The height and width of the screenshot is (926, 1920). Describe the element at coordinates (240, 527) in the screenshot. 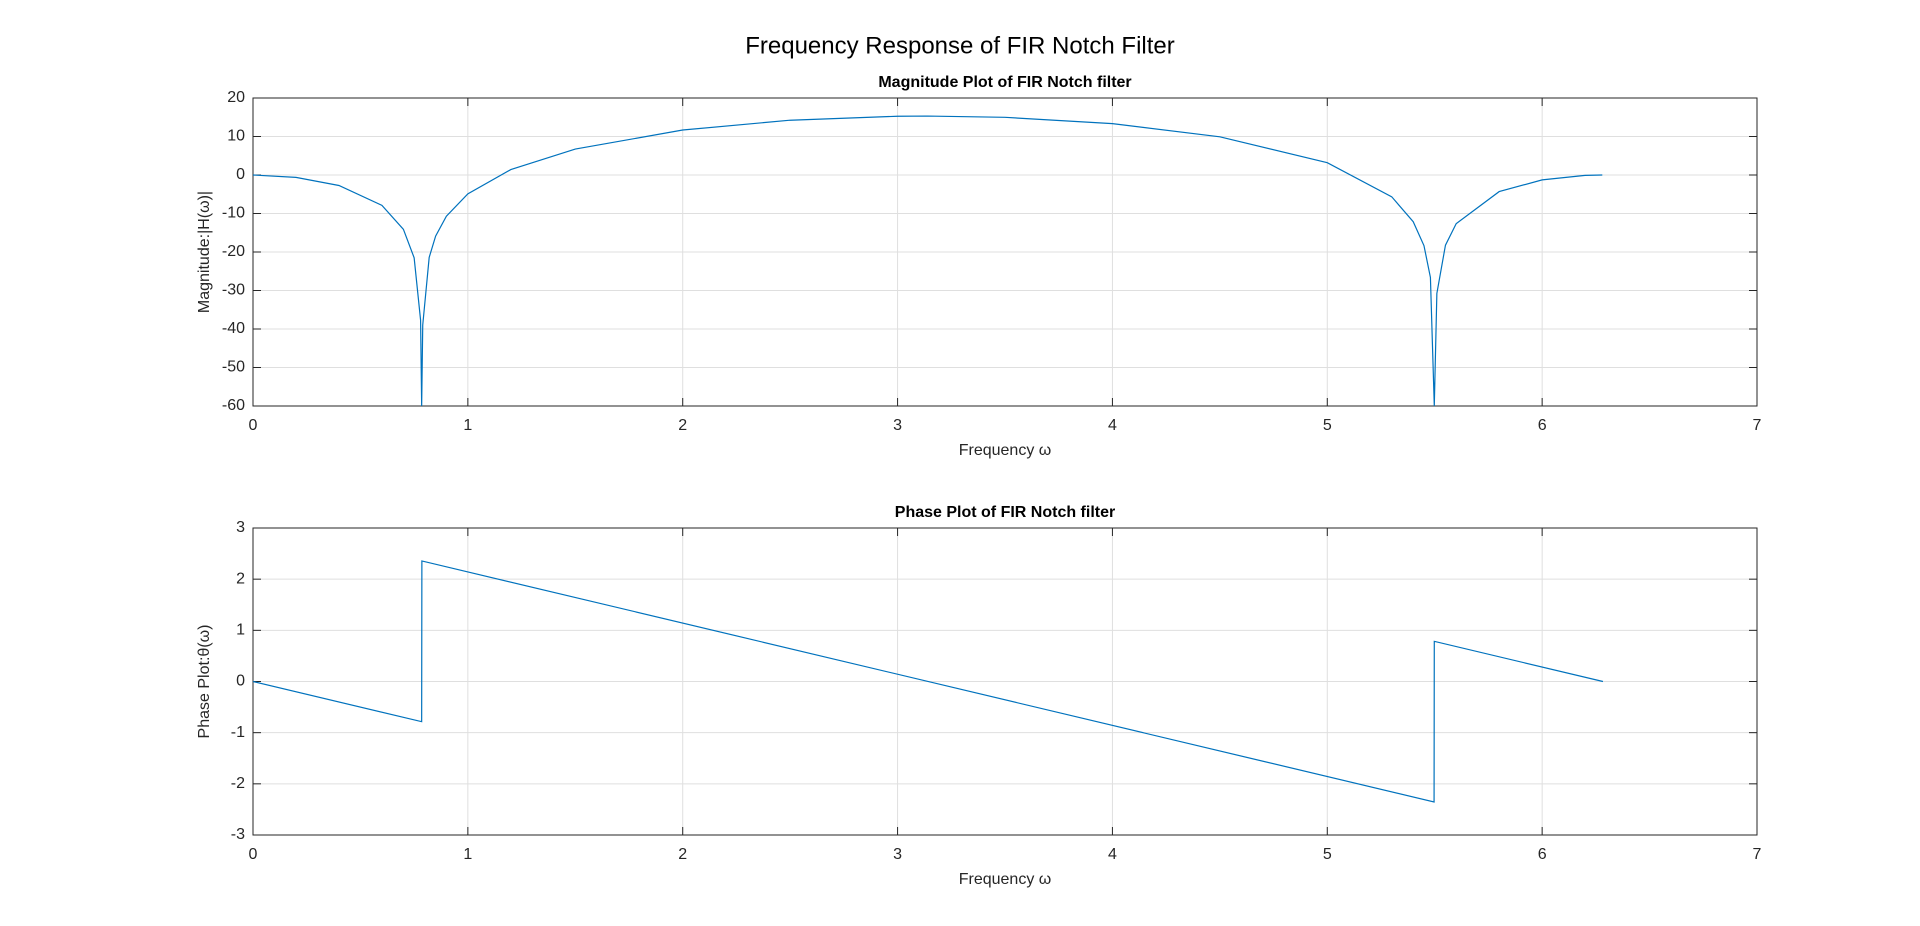

I see `y-tick-label: 3` at that location.